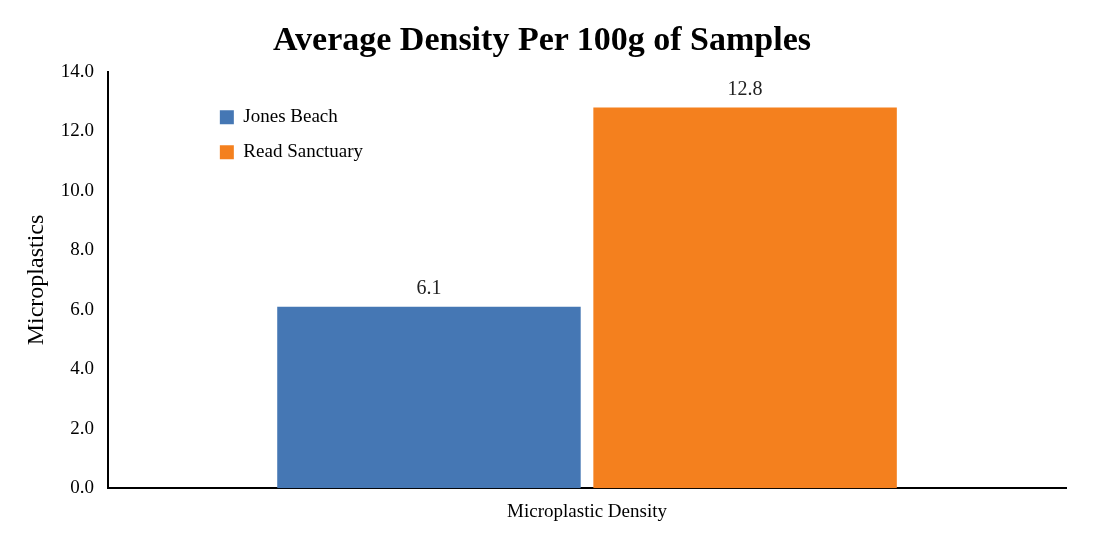 The width and height of the screenshot is (1109, 548). I want to click on legend-label: Jones Beach, so click(291, 116).